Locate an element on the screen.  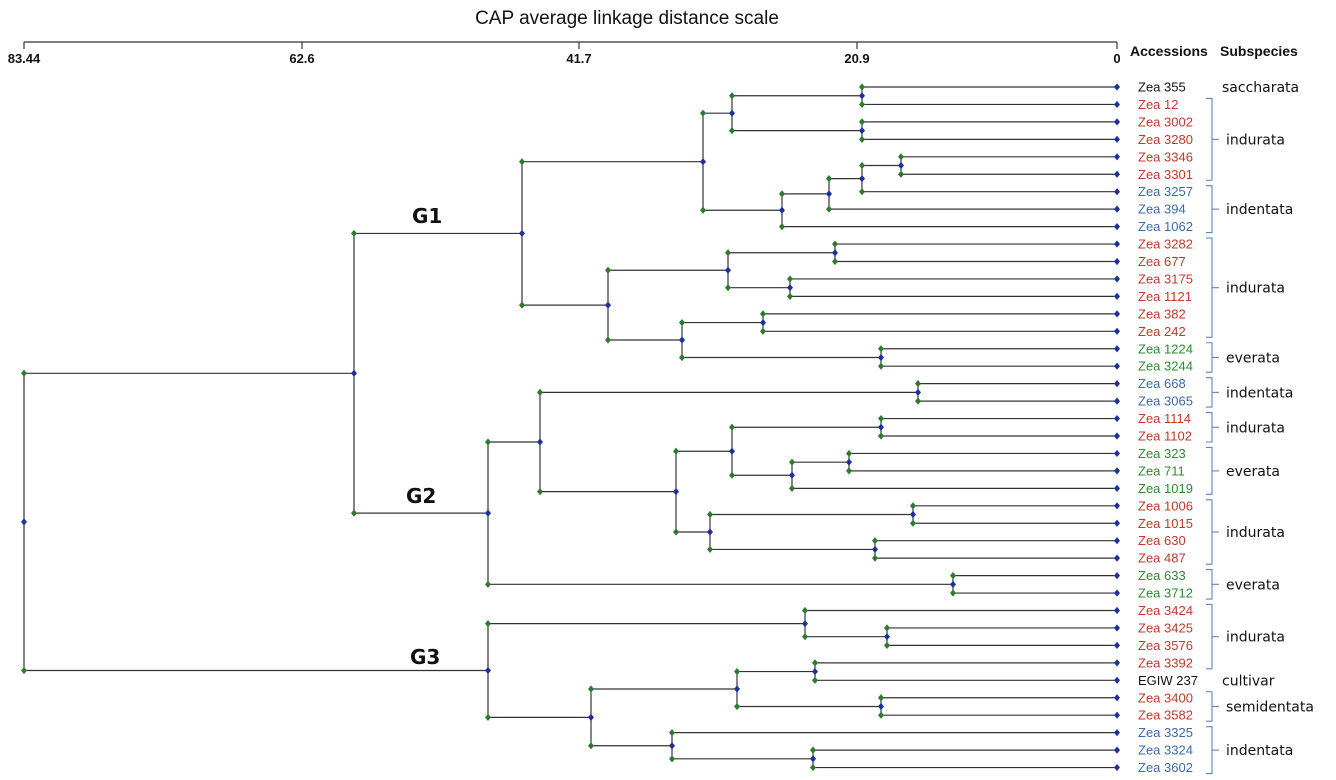
axis-tick-label: 41.7 is located at coordinates (578, 58).